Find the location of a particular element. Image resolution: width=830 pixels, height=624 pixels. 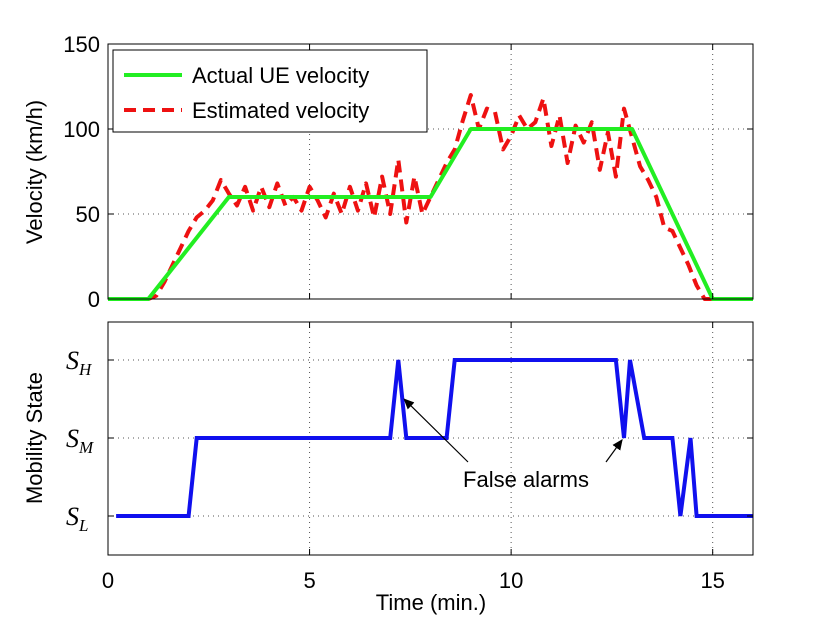

time-xtick-label-15: 15 is located at coordinates (712, 580).